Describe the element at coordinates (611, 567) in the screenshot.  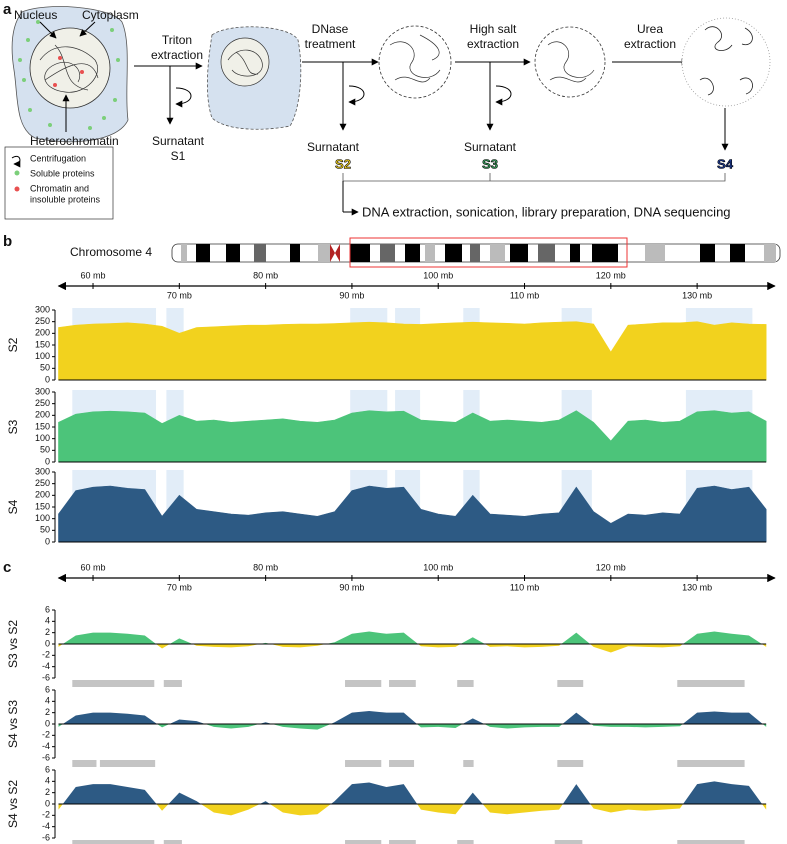
I see `x-tick-label: 120 mb` at that location.